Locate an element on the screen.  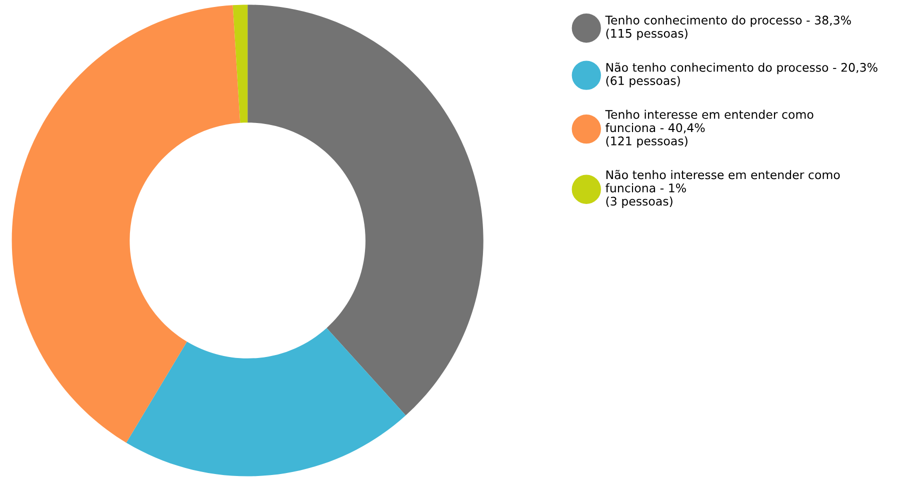
legend-label: Tenho interesse em entender como funciona - 40,4% (121 pessoas) is located at coordinates (709, 129).